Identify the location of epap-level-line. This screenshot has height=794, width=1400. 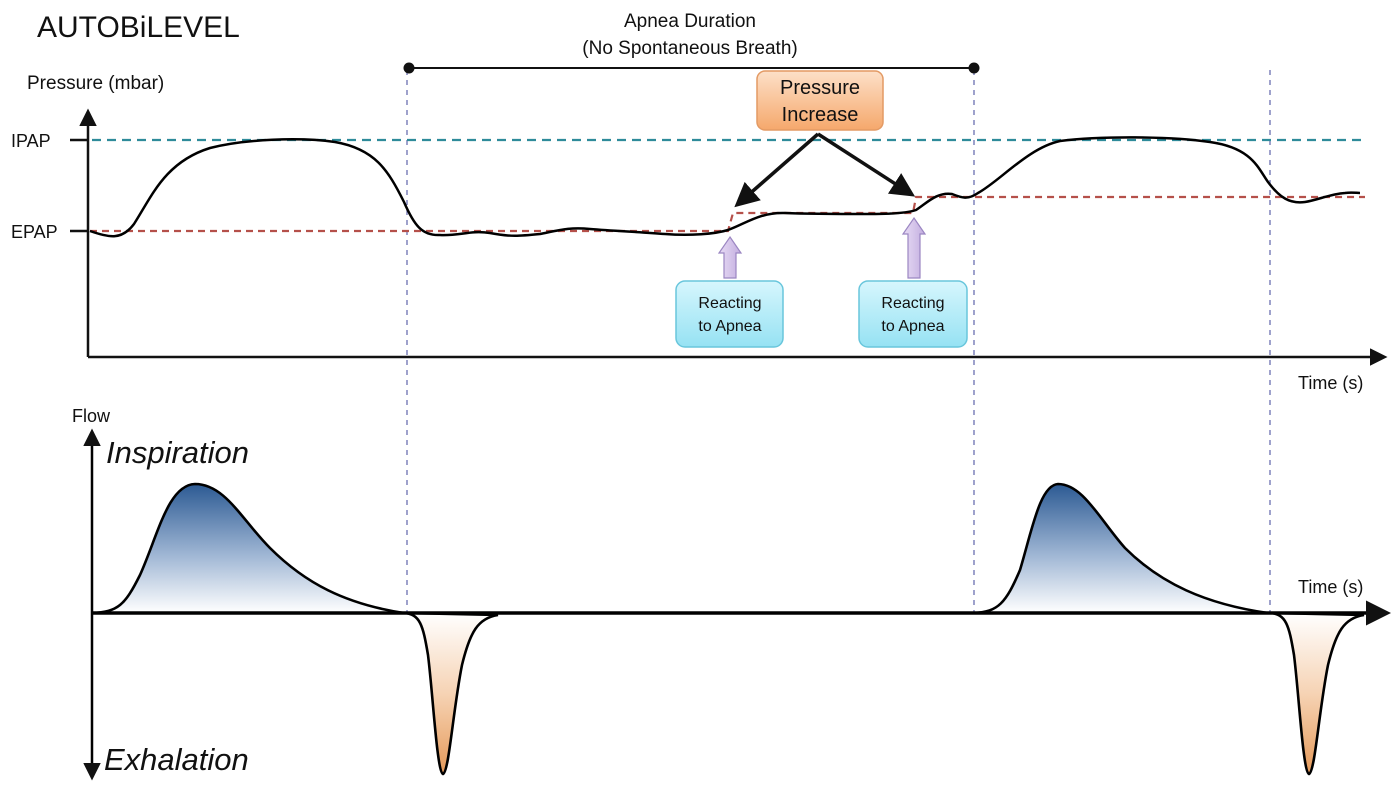
(727, 214).